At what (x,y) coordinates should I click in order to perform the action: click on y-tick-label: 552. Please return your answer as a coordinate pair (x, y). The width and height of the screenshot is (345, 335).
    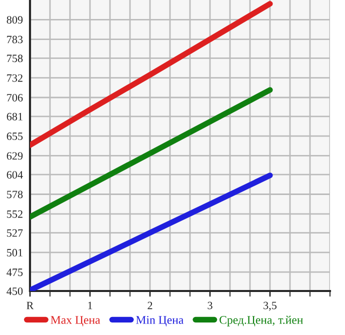
    Looking at the image, I should click on (14, 214).